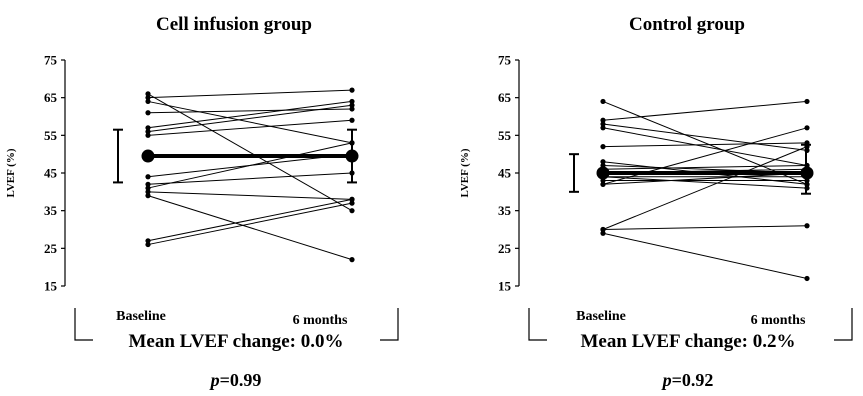  Describe the element at coordinates (505, 60) in the screenshot. I see `y-tick-label: 75` at that location.